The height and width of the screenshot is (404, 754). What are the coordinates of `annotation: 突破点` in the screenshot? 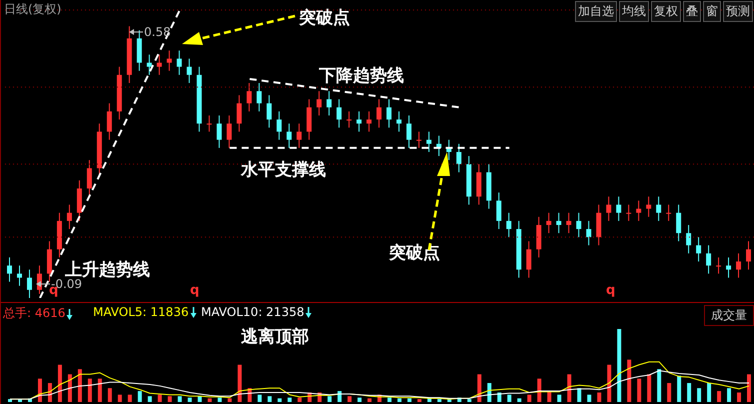 It's located at (324, 18).